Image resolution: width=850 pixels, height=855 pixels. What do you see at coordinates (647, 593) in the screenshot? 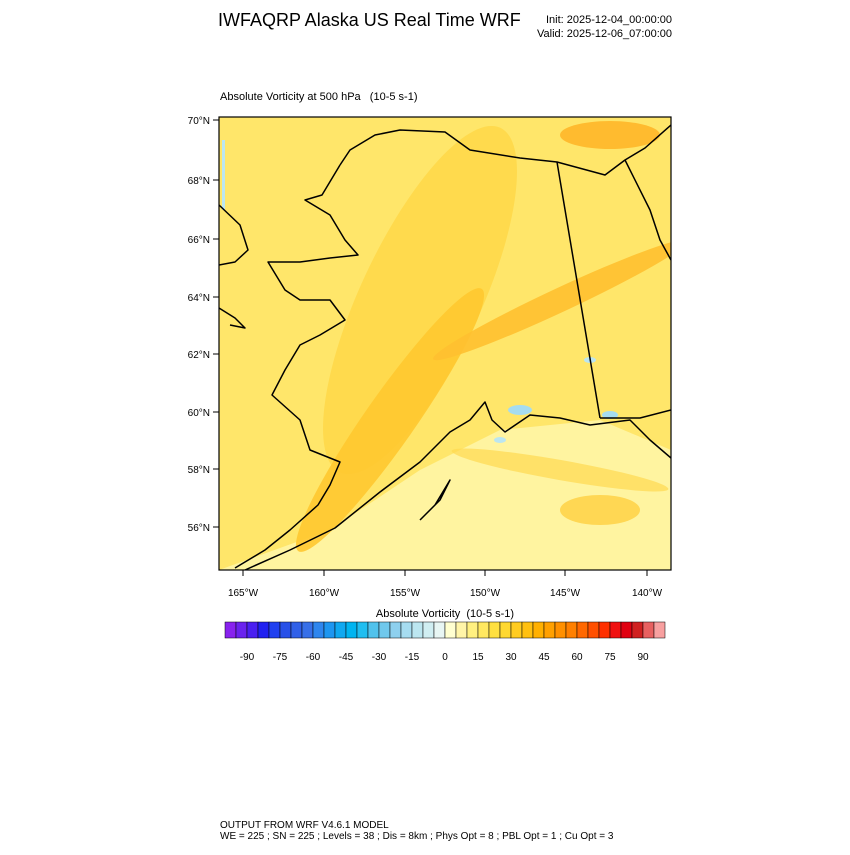
I see `lon-label: 140°W` at bounding box center [647, 593].